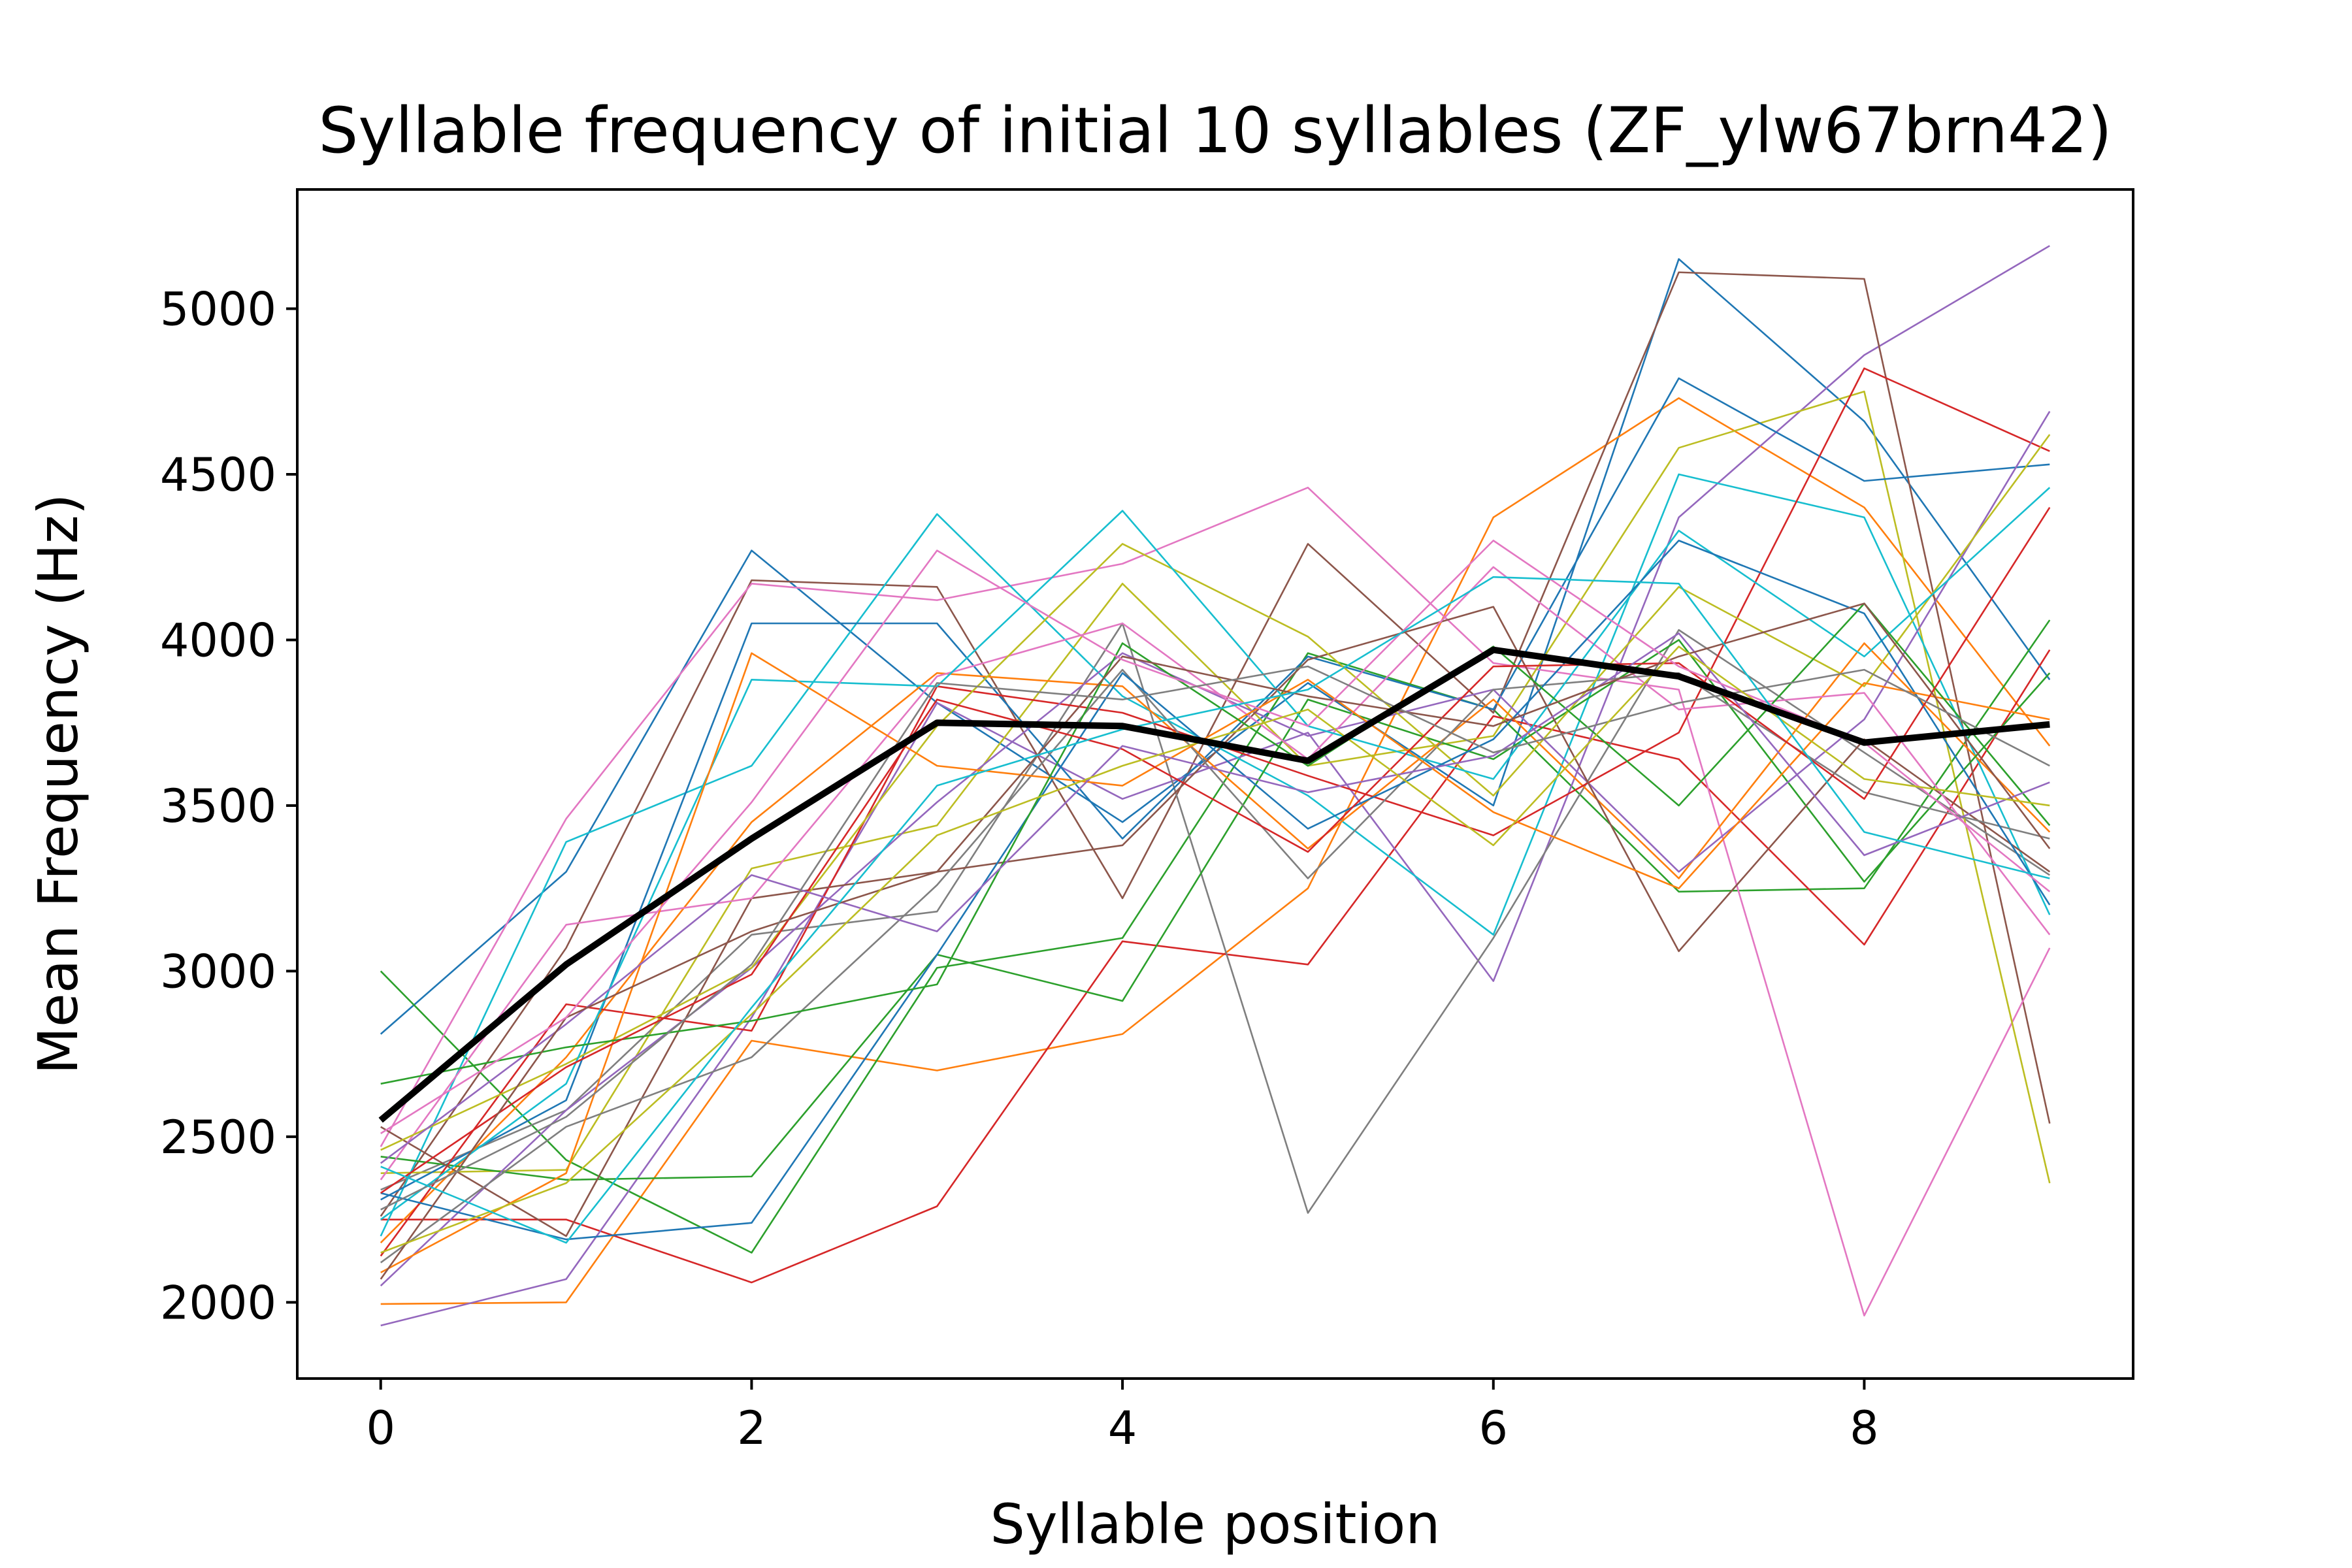 The image size is (2352, 1568). What do you see at coordinates (751, 1428) in the screenshot?
I see `x-tick-label: 2` at bounding box center [751, 1428].